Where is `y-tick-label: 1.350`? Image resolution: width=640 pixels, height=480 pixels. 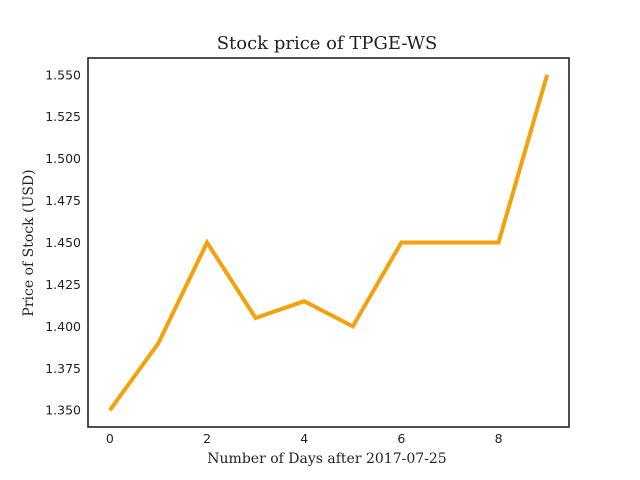 y-tick-label: 1.350 is located at coordinates (63, 410).